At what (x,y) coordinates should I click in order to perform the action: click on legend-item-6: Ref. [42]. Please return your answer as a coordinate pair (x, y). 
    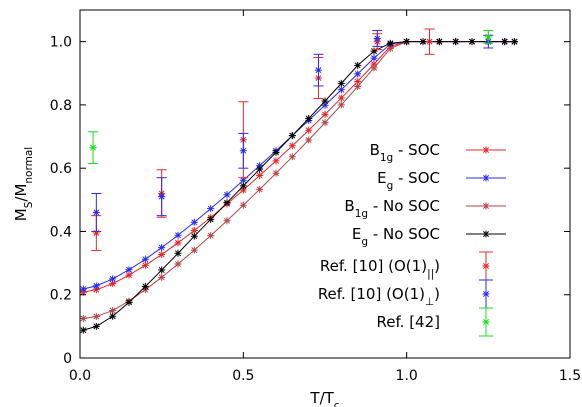
    Looking at the image, I should click on (435, 322).